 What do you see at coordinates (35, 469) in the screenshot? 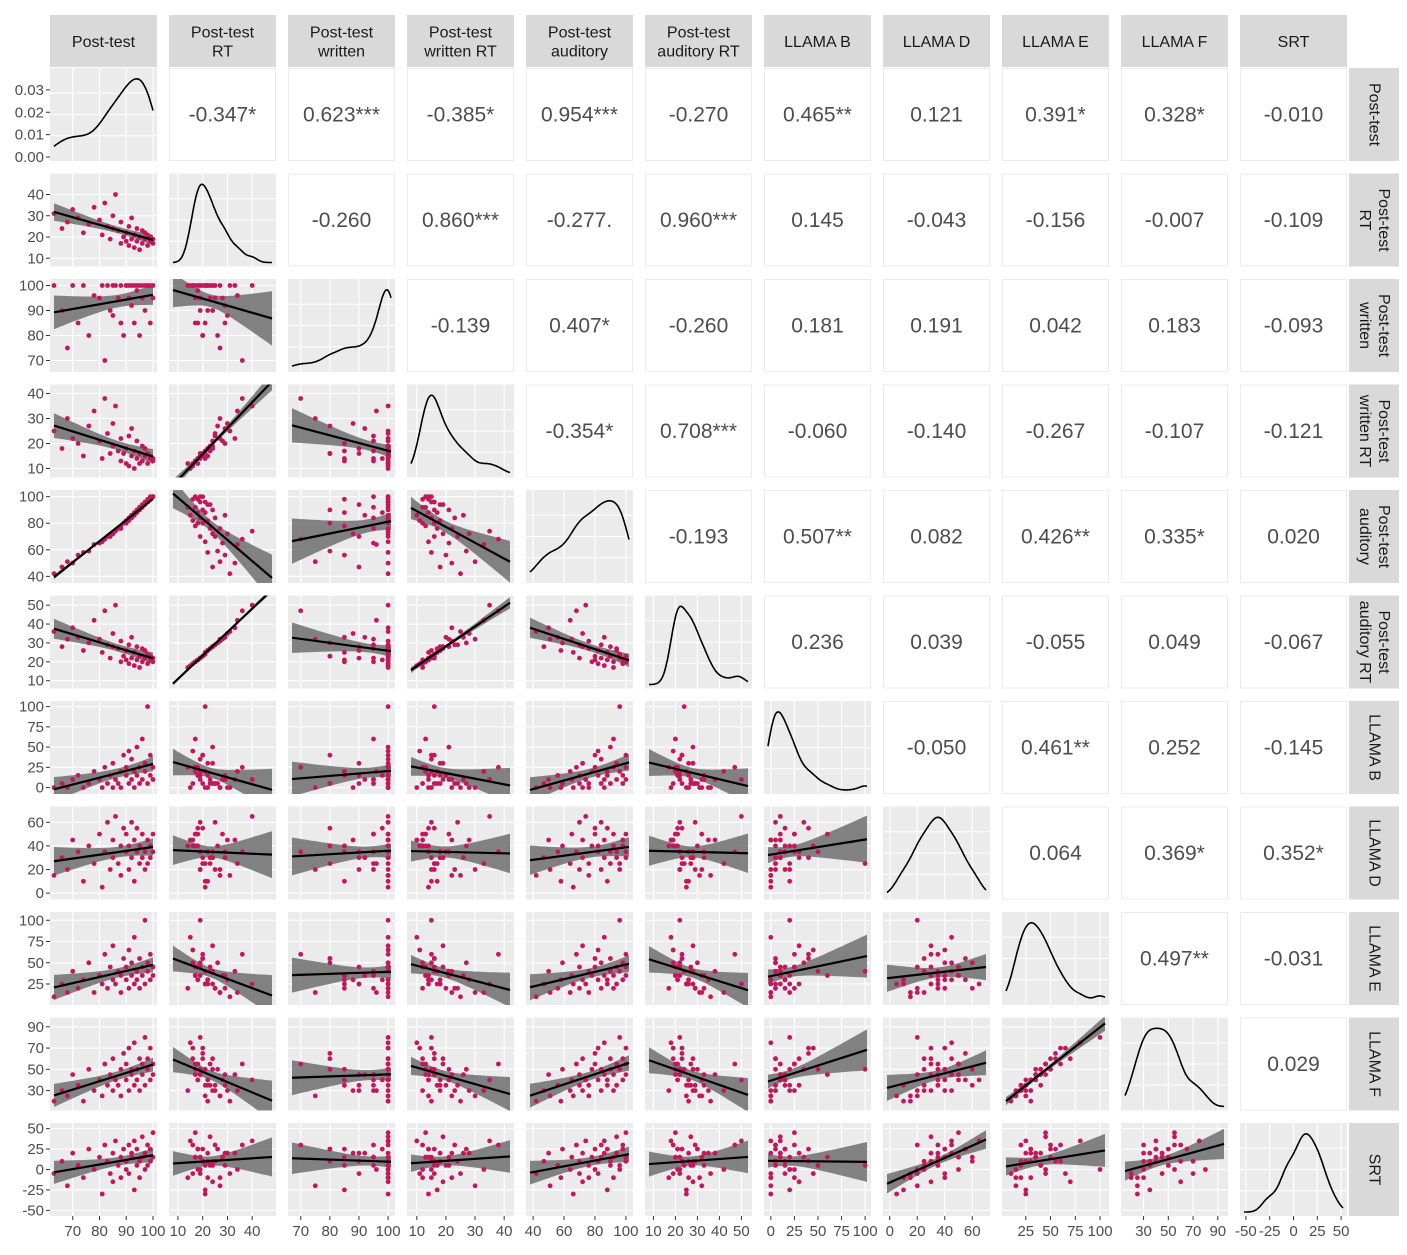
I see `y-tick-label: 10` at bounding box center [35, 469].